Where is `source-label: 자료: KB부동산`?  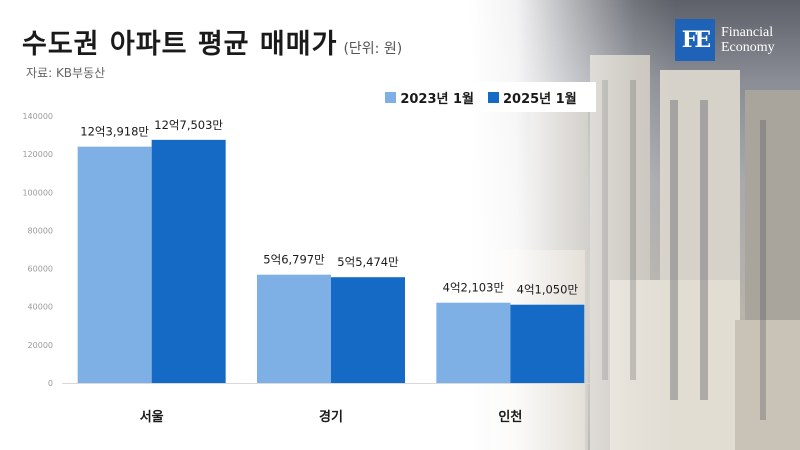 source-label: 자료: KB부동산 is located at coordinates (66, 73).